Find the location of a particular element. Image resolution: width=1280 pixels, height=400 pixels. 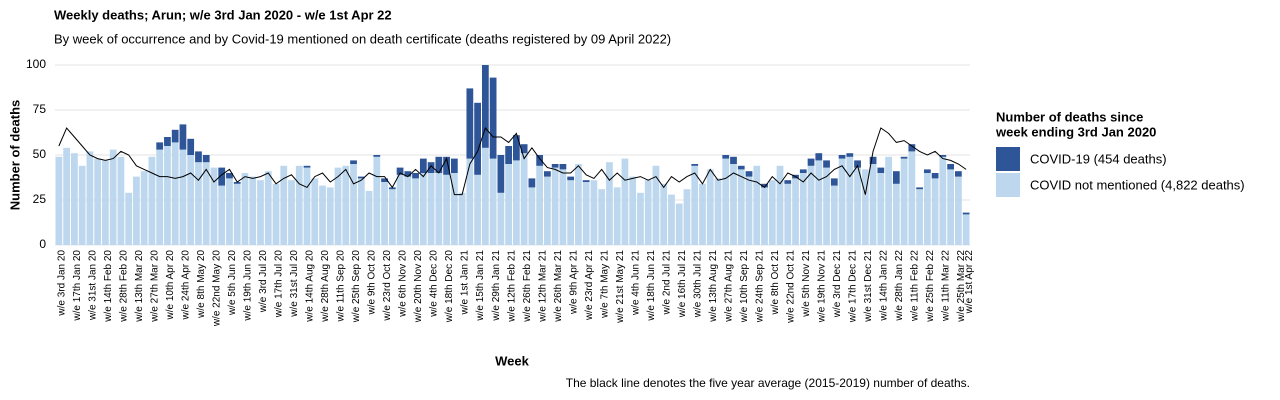

x-tick-label: w/e 6th Nov 20 is located at coordinates (403, 284).